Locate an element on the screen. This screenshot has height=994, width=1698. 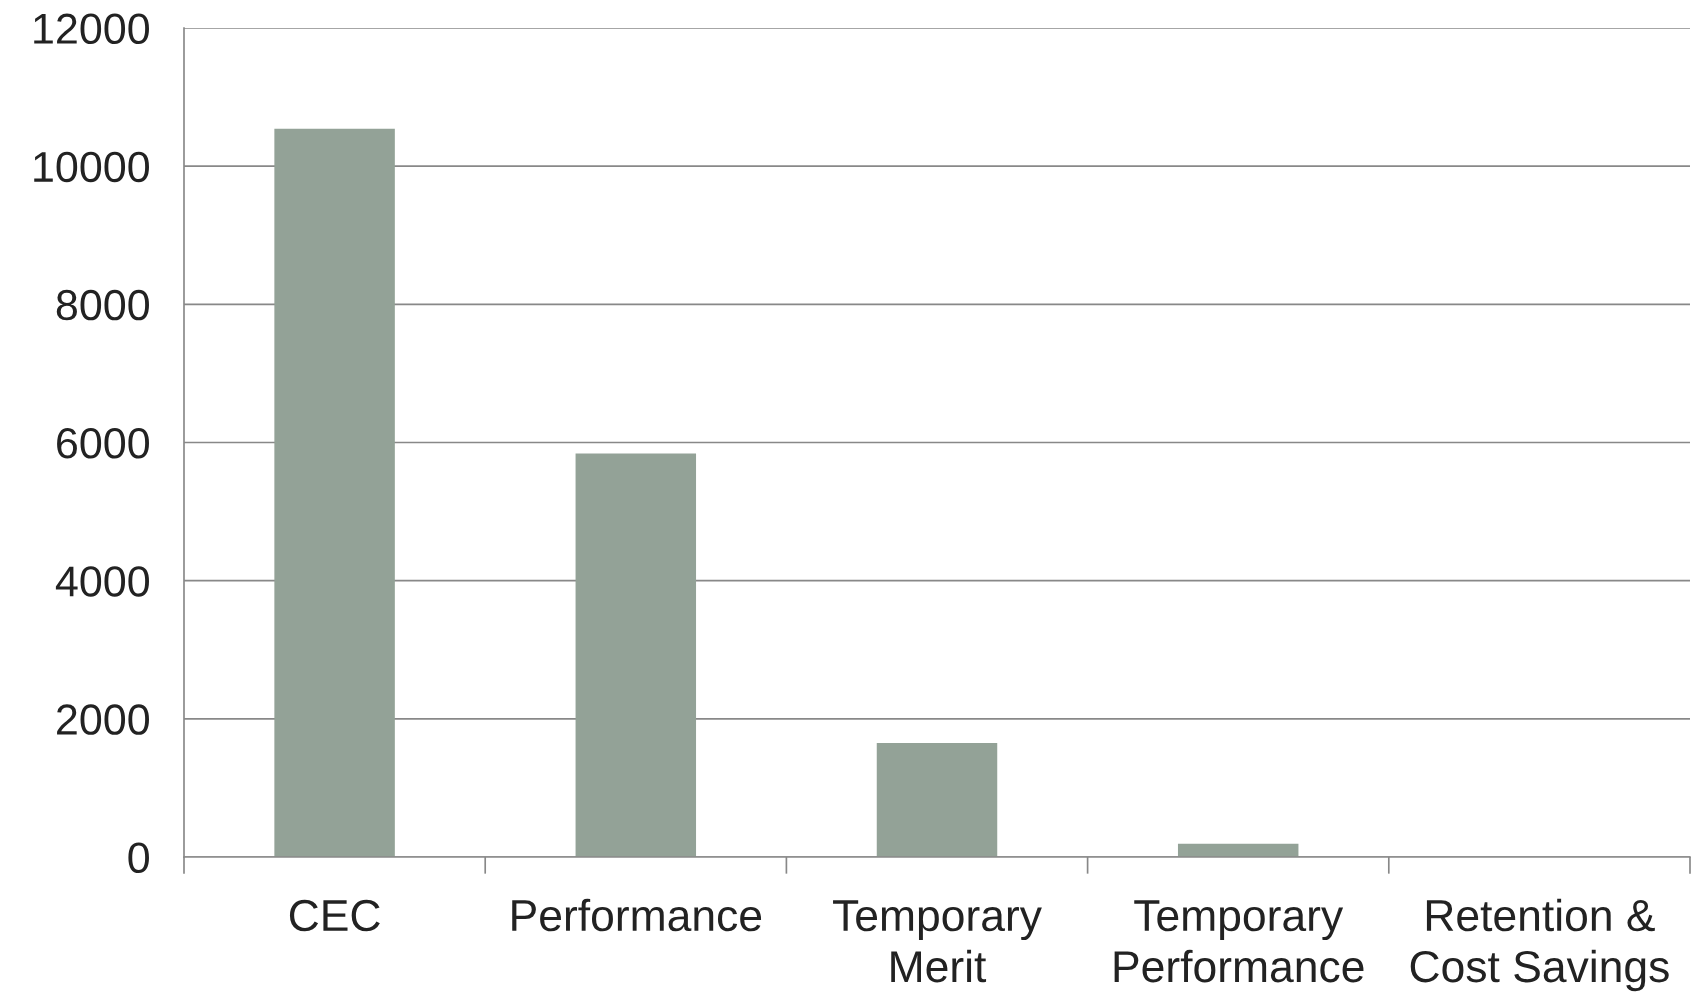
y-tick-label: 8000 is located at coordinates (102, 305).